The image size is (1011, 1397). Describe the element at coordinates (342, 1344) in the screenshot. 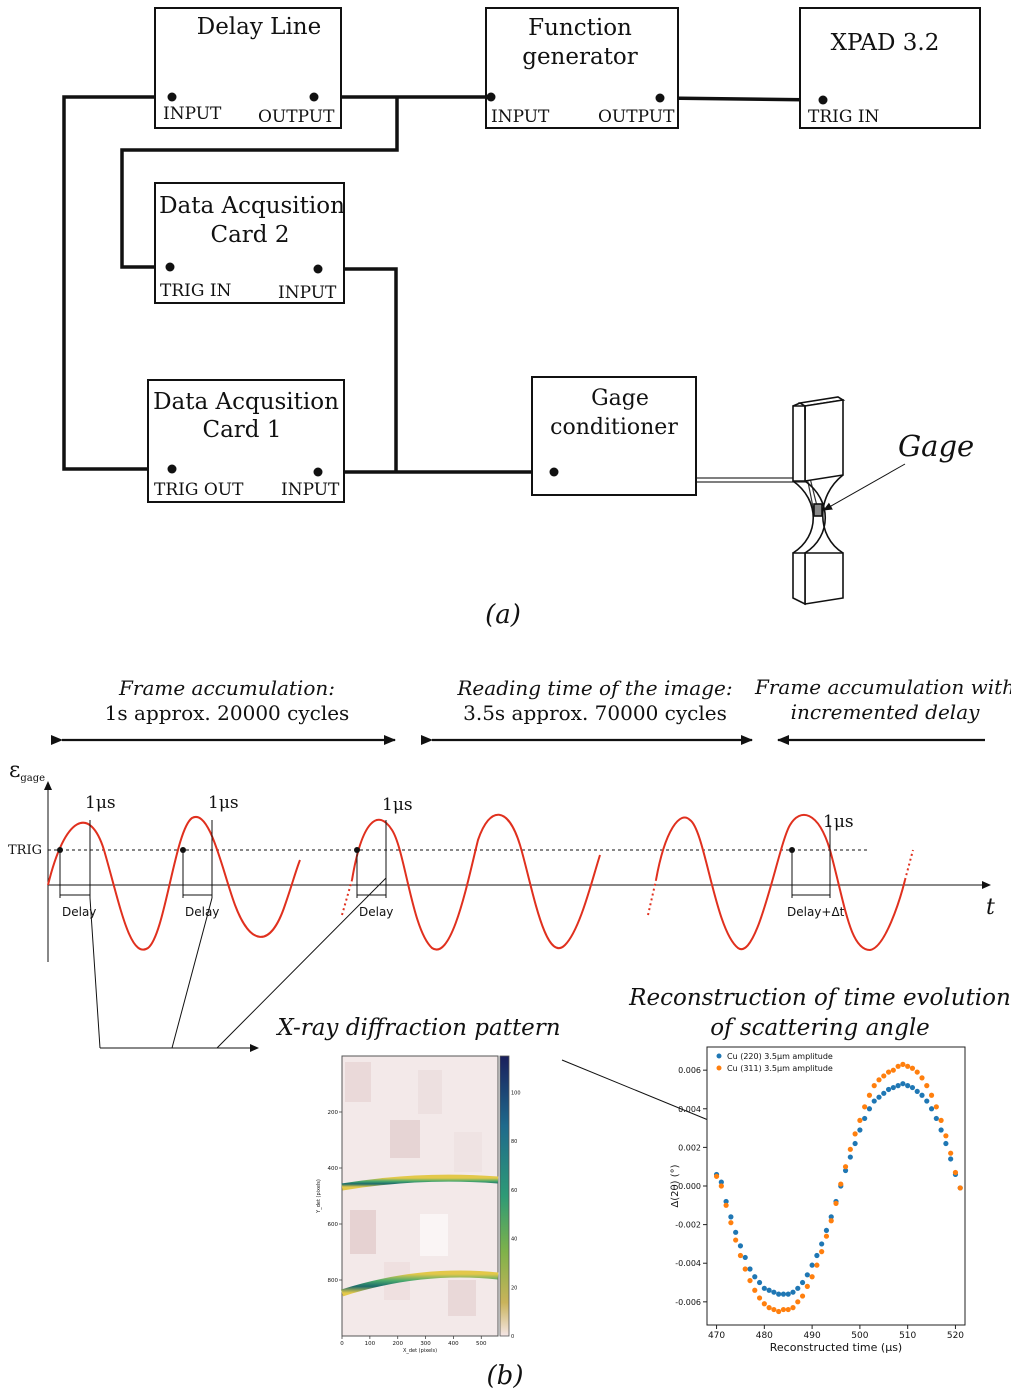

I see `det-xtick-label: 0` at that location.